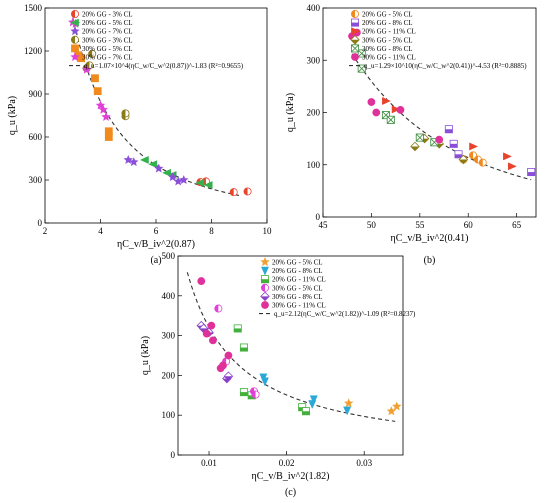  I want to click on y-tick-label: 100, so click(169, 415).